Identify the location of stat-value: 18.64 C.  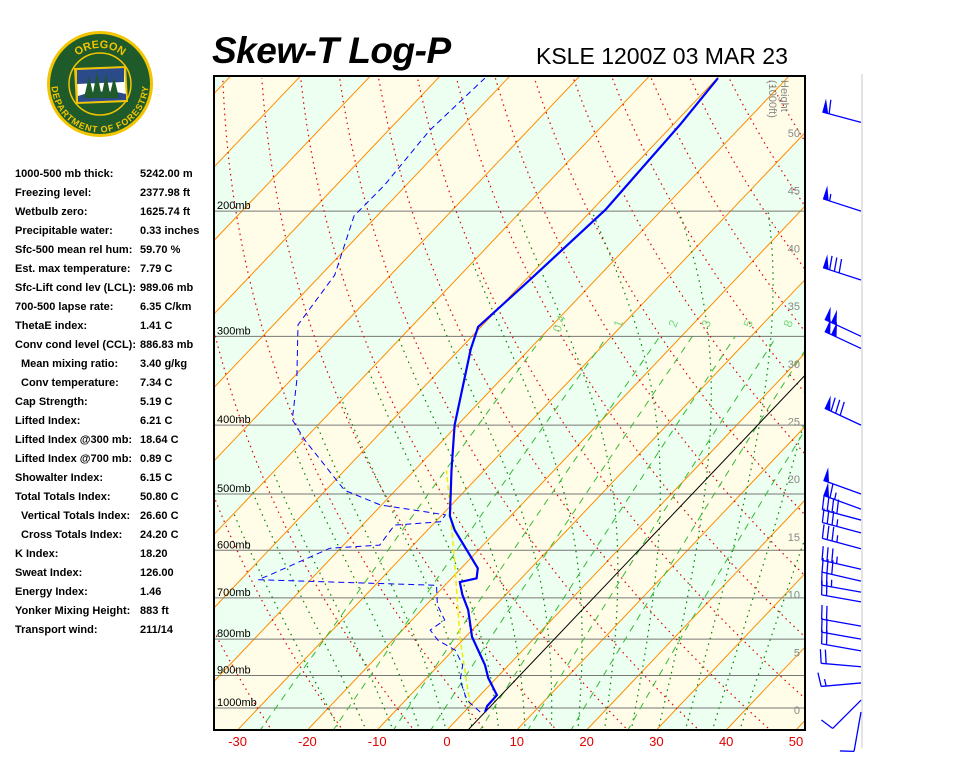
(159, 440).